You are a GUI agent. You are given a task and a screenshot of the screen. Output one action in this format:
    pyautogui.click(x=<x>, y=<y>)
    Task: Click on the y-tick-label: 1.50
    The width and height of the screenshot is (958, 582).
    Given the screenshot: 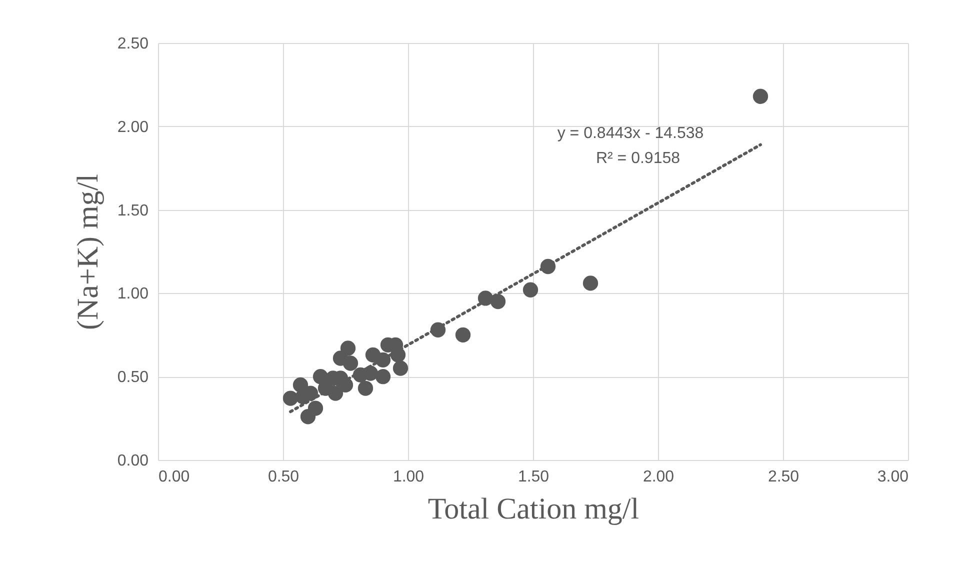 What is the action you would take?
    pyautogui.click(x=133, y=211)
    